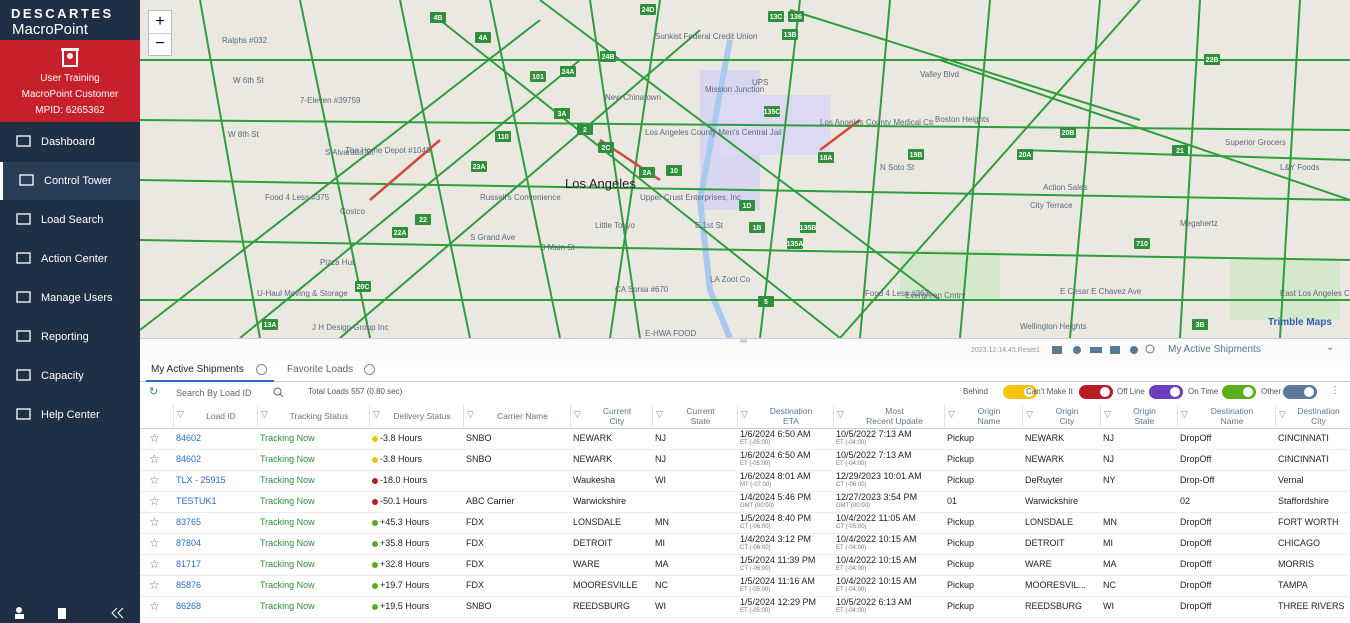 The image size is (1350, 623). I want to click on search-input: Search By Load ID, so click(214, 393).